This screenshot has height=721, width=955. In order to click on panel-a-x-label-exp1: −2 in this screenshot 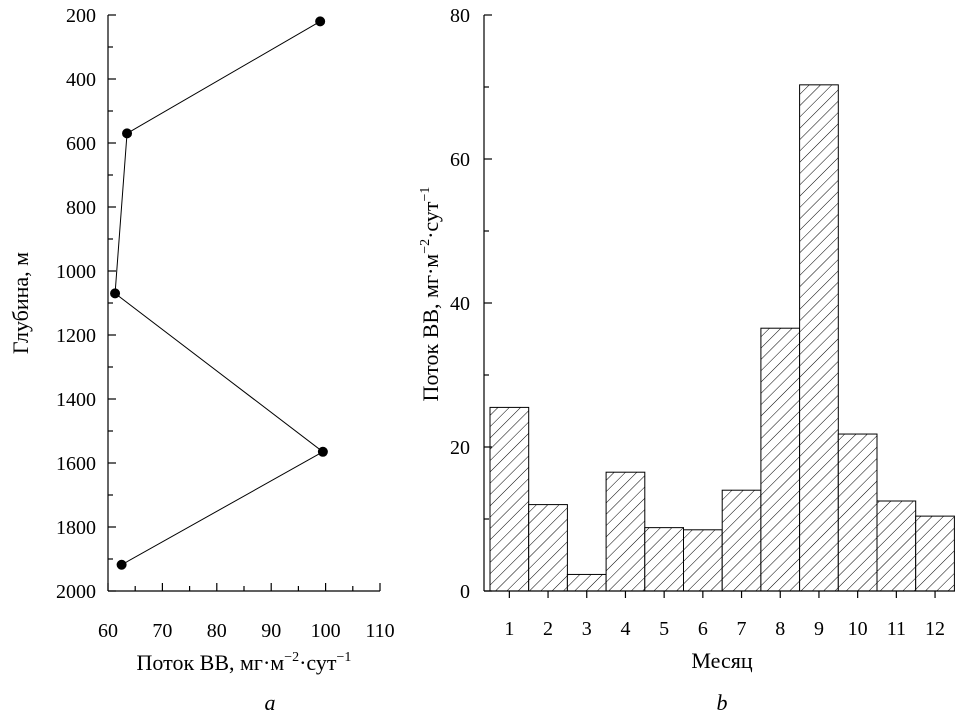, I will do `click(291, 657)`.